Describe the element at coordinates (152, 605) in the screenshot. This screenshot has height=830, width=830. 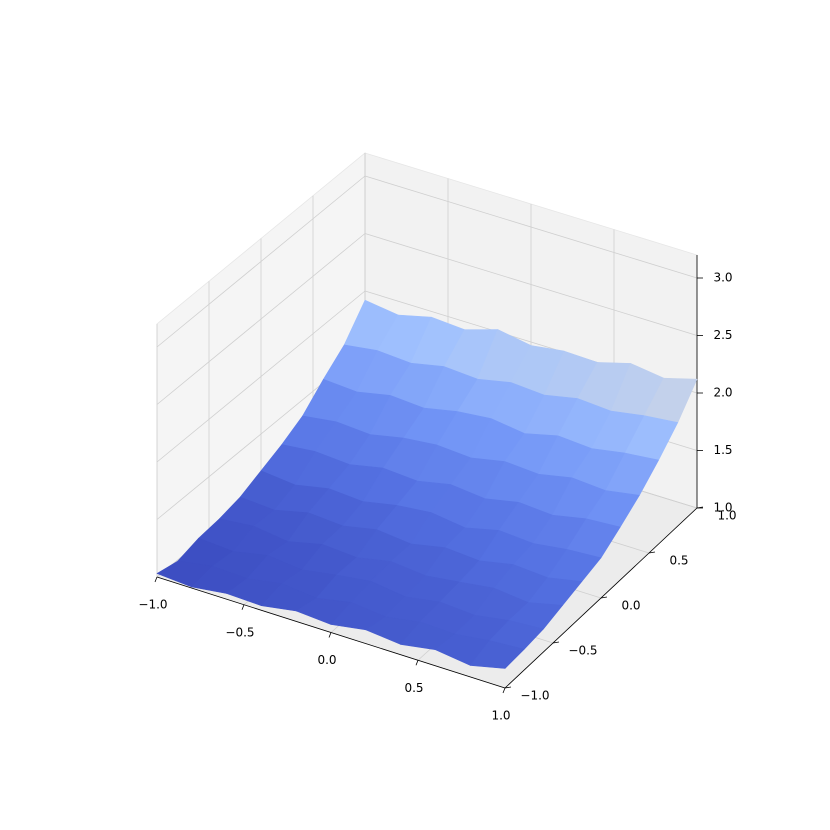
I see `x-tick-label: −1.0` at that location.